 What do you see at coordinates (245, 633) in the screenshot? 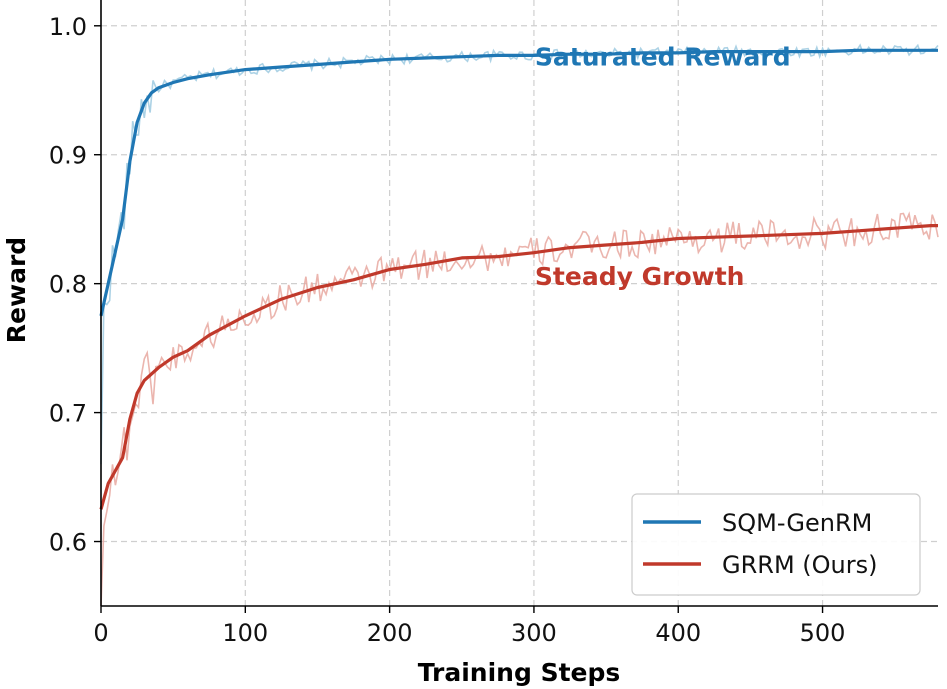
I see `x-tick-label: 100` at bounding box center [245, 633].